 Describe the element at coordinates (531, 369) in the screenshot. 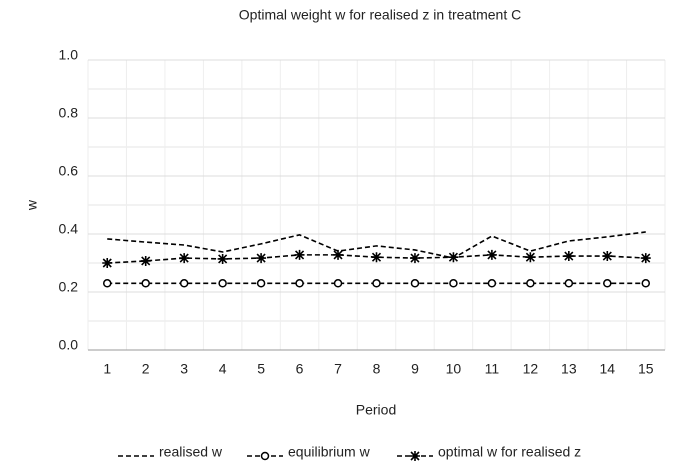

I see `x-tick-label: 12` at that location.